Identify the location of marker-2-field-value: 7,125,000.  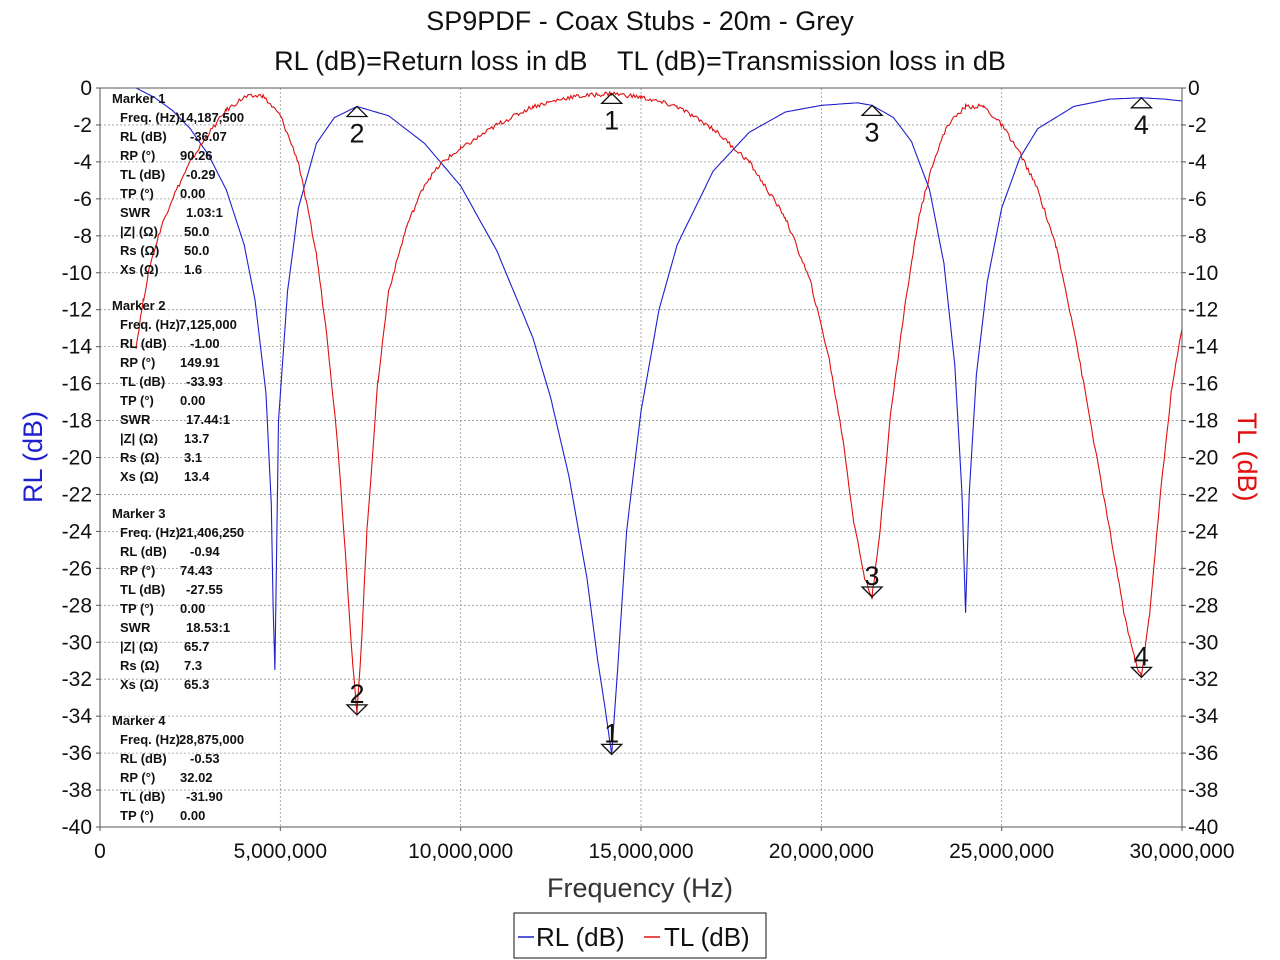
(208, 324).